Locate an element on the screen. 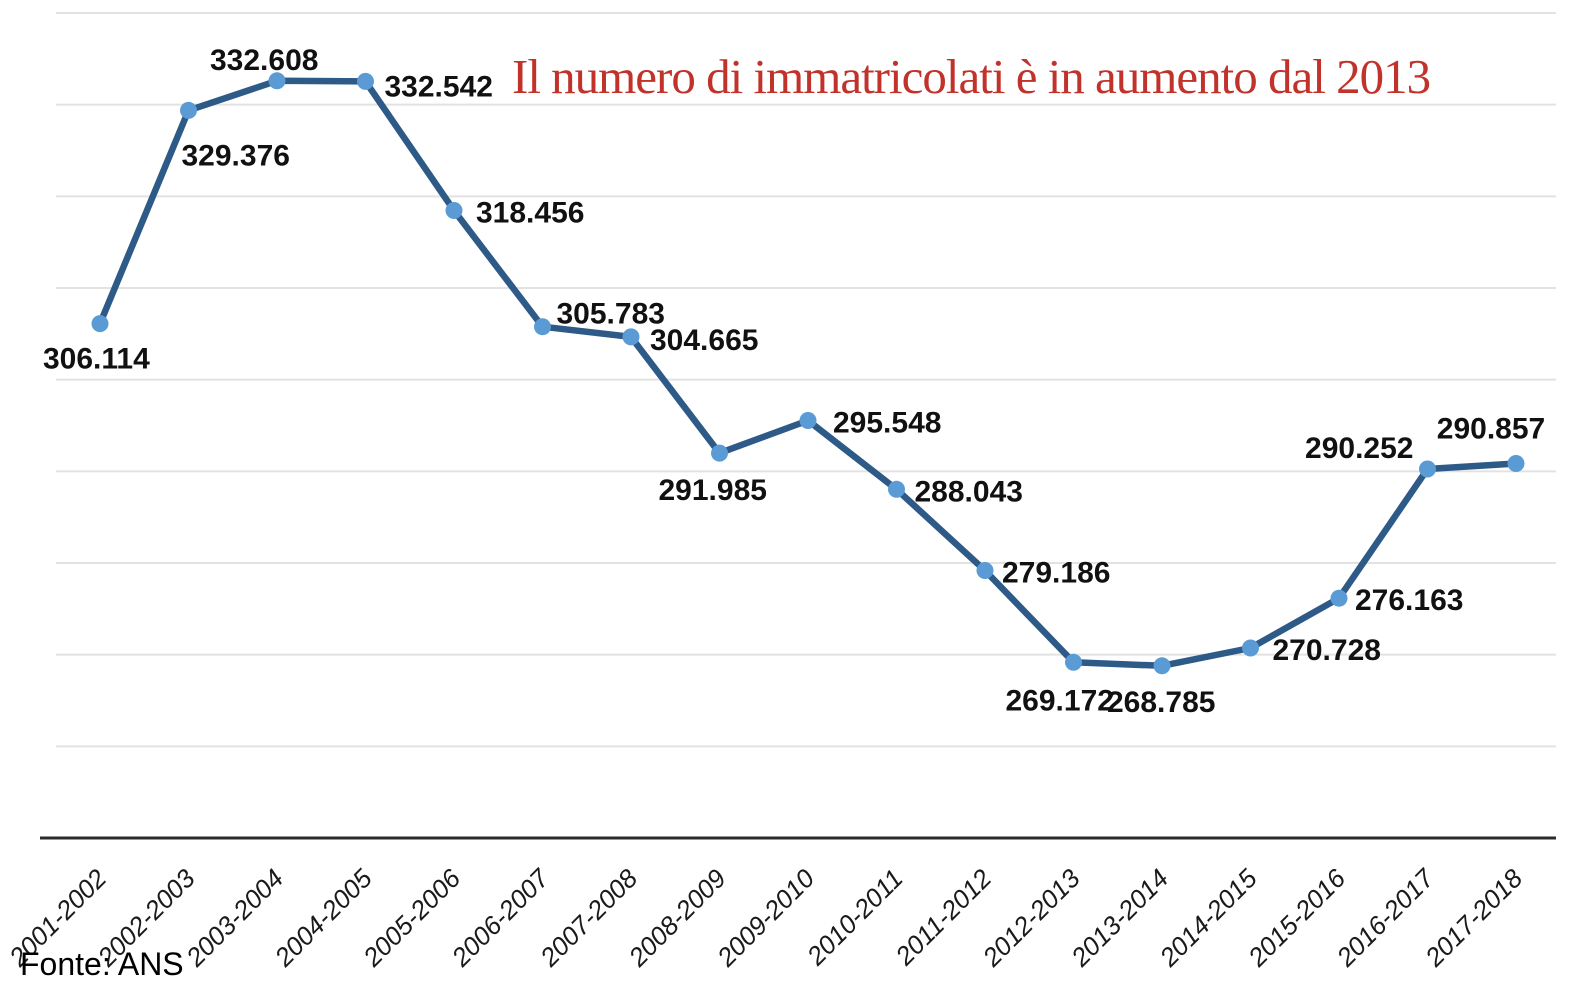 The width and height of the screenshot is (1569, 990). data-label: 269.172 is located at coordinates (1060, 700).